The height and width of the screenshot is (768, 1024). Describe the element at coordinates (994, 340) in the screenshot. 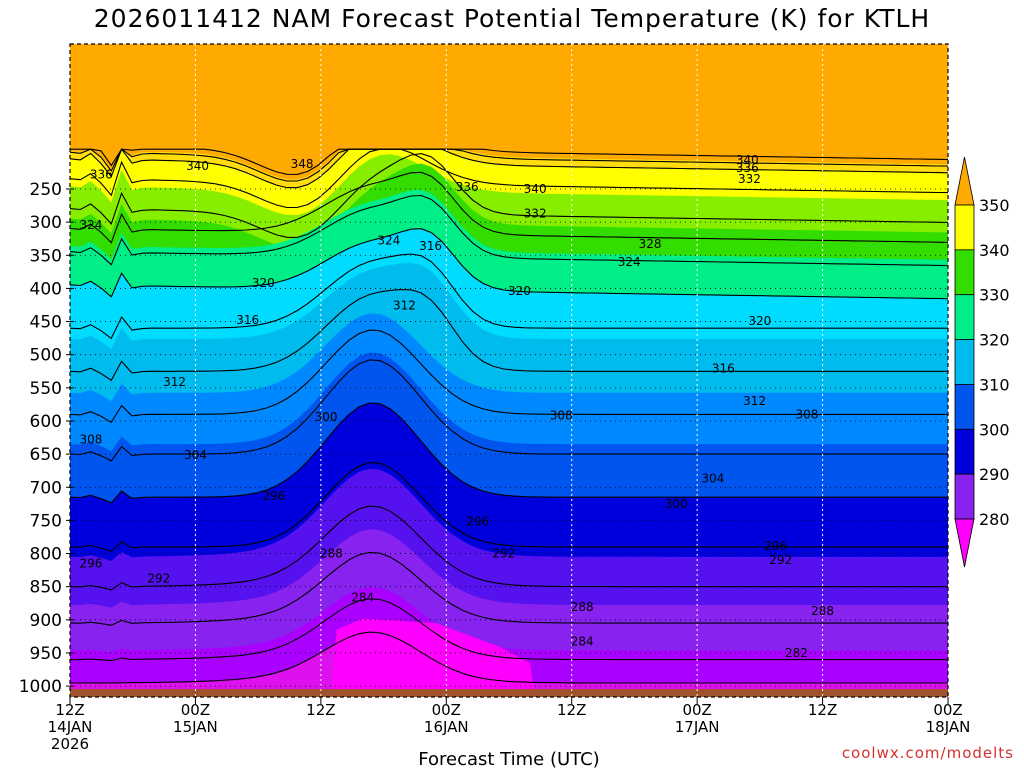

I see `colorbar-label: 320` at that location.